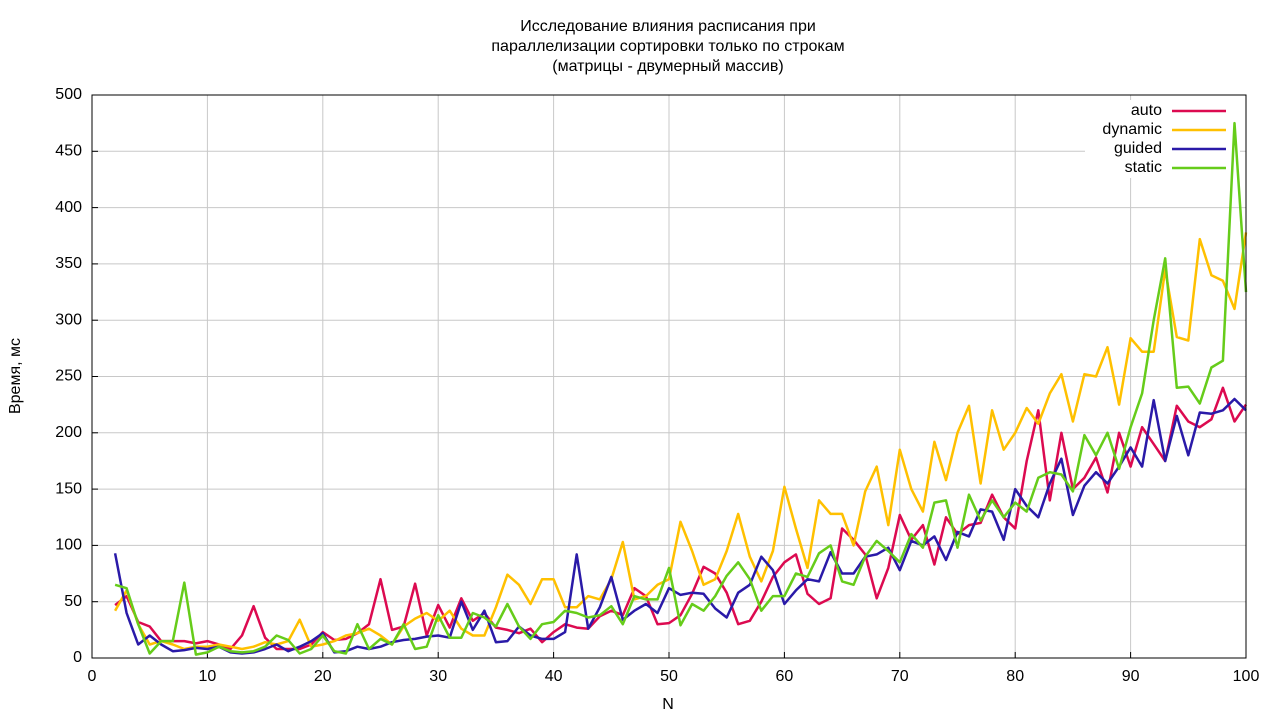 The image size is (1280, 720). What do you see at coordinates (15, 376) in the screenshot?
I see `y-axis-label: Время, мс` at bounding box center [15, 376].